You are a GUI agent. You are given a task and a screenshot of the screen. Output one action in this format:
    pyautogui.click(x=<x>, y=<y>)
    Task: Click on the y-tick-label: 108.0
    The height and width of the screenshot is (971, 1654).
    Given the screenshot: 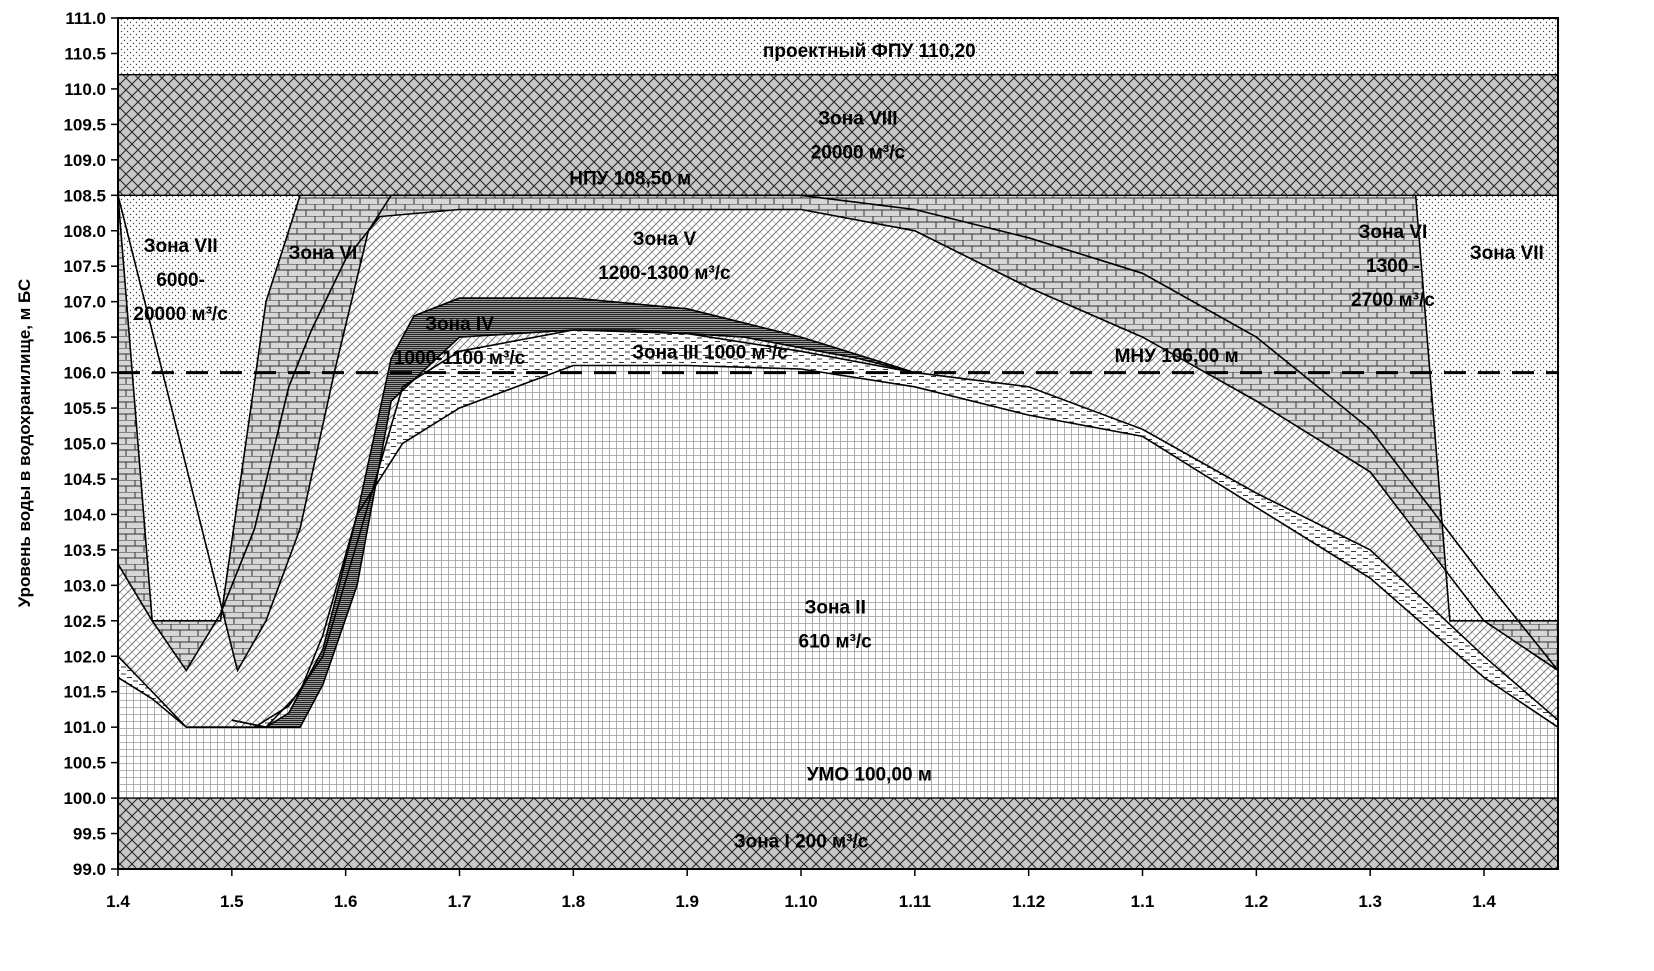 What is the action you would take?
    pyautogui.click(x=84, y=231)
    